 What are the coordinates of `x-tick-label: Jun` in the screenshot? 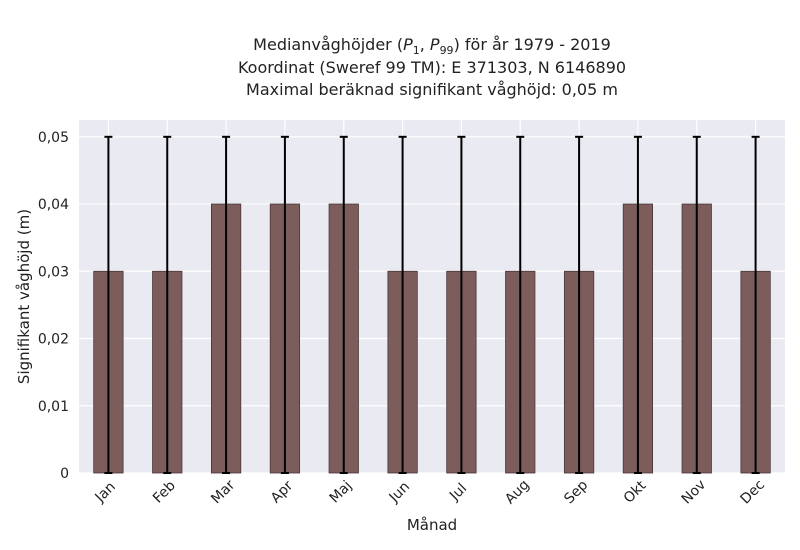 It's located at (399, 492).